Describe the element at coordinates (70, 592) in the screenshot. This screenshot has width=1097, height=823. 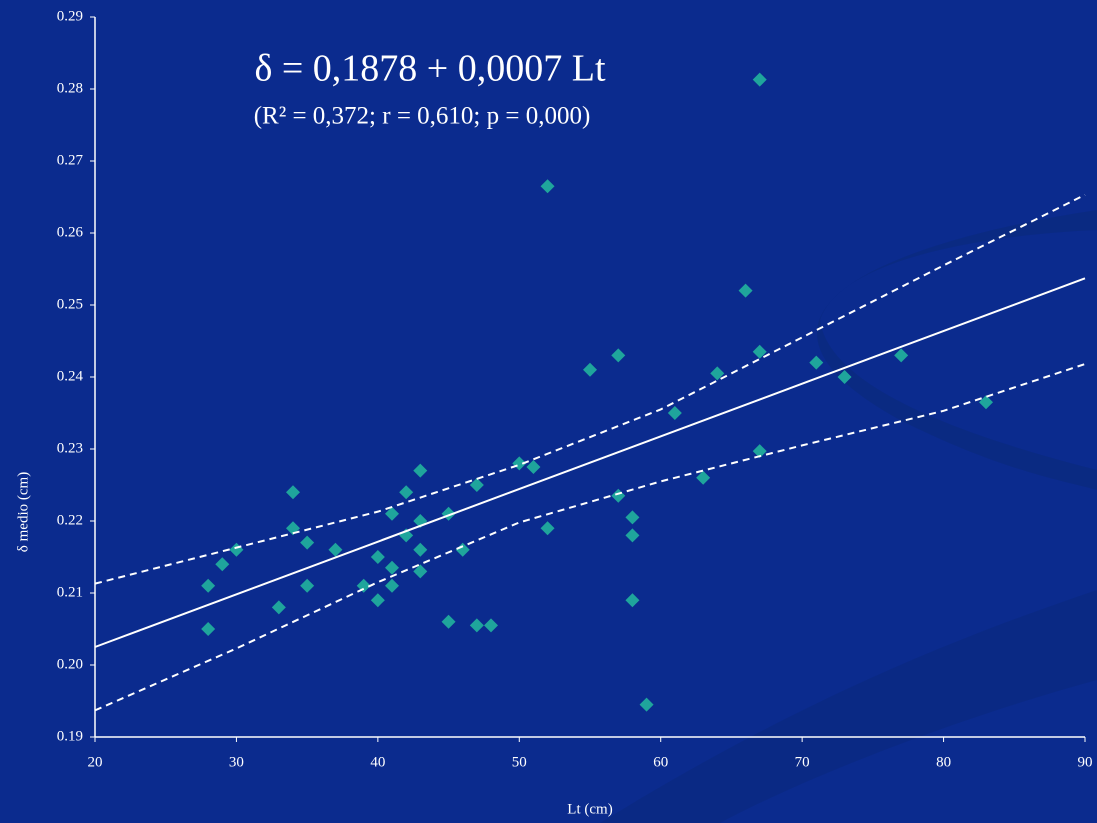
I see `y-tick-label: 0.21` at that location.